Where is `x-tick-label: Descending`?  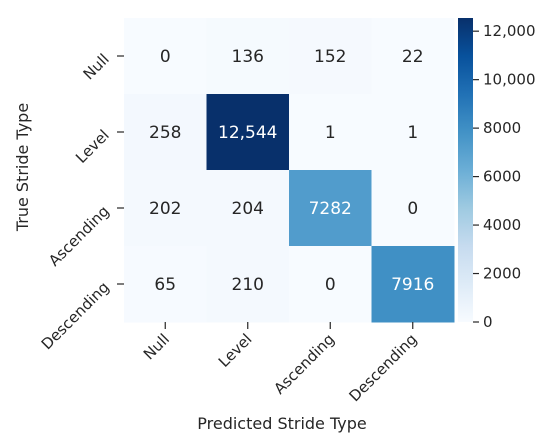
x-tick-label: Descending is located at coordinates (382, 367).